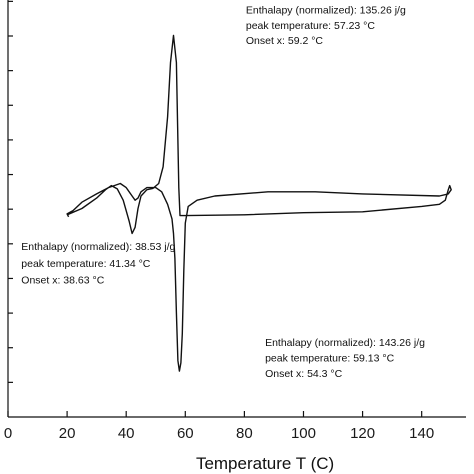  I want to click on x-tick-label: 120, so click(362, 433).